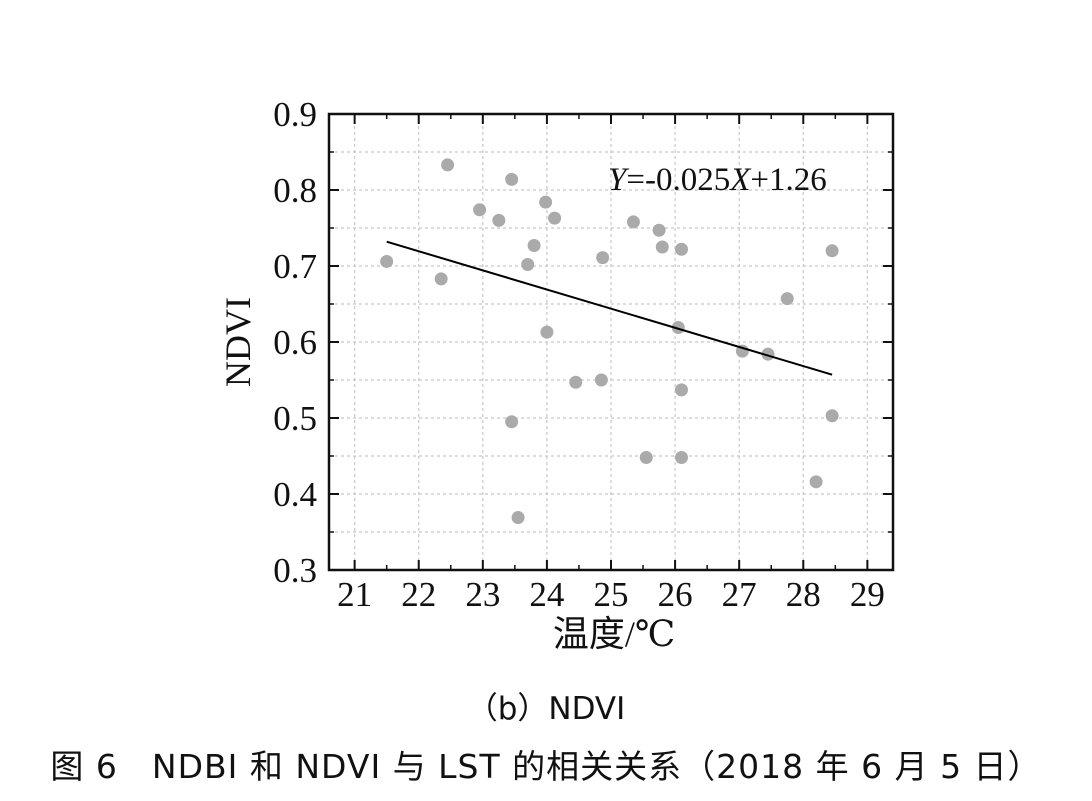  What do you see at coordinates (546, 594) in the screenshot?
I see `x-tick-label: 24` at bounding box center [546, 594].